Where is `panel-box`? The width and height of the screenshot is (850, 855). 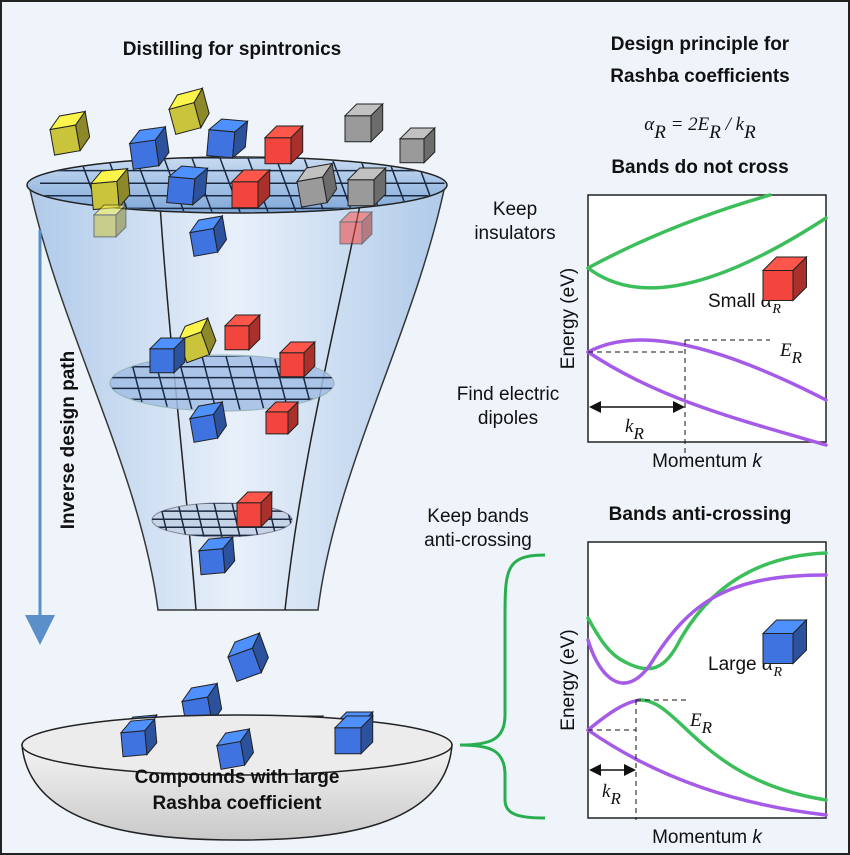
panel-box is located at coordinates (707, 680).